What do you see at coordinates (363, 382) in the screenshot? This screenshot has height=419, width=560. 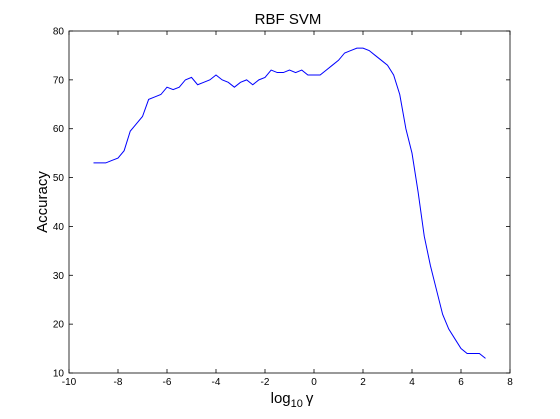 I see `x-tick-label: 2` at bounding box center [363, 382].